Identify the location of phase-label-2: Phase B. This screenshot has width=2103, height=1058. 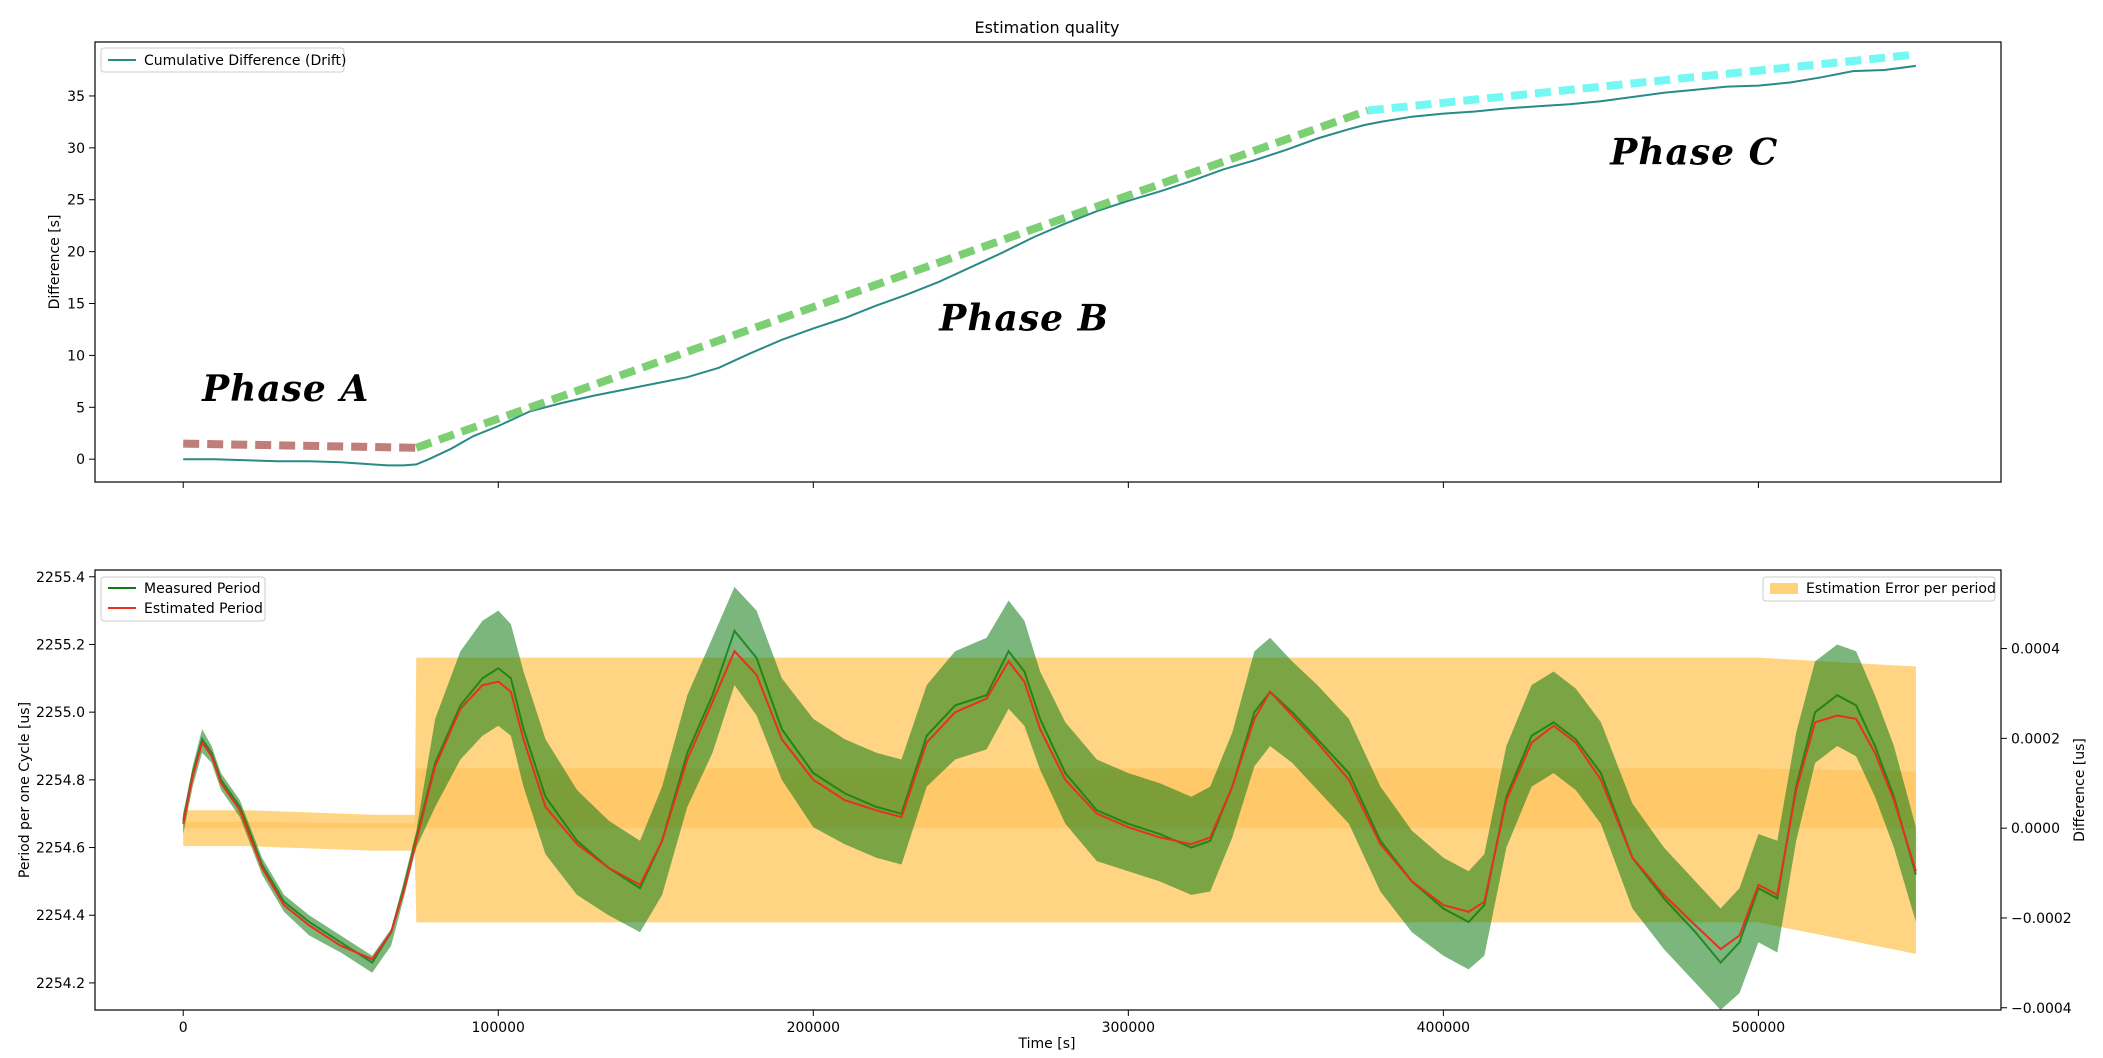
(1023, 319).